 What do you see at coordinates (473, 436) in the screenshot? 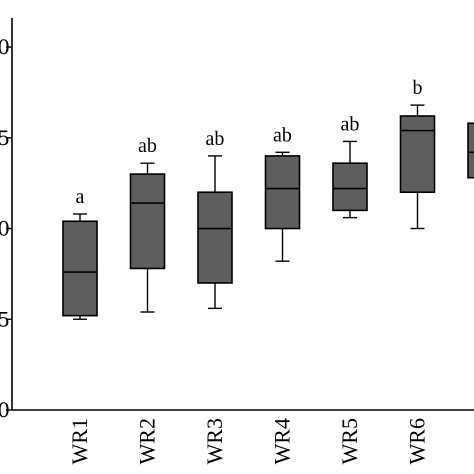
I see `category-label: WR` at bounding box center [473, 436].